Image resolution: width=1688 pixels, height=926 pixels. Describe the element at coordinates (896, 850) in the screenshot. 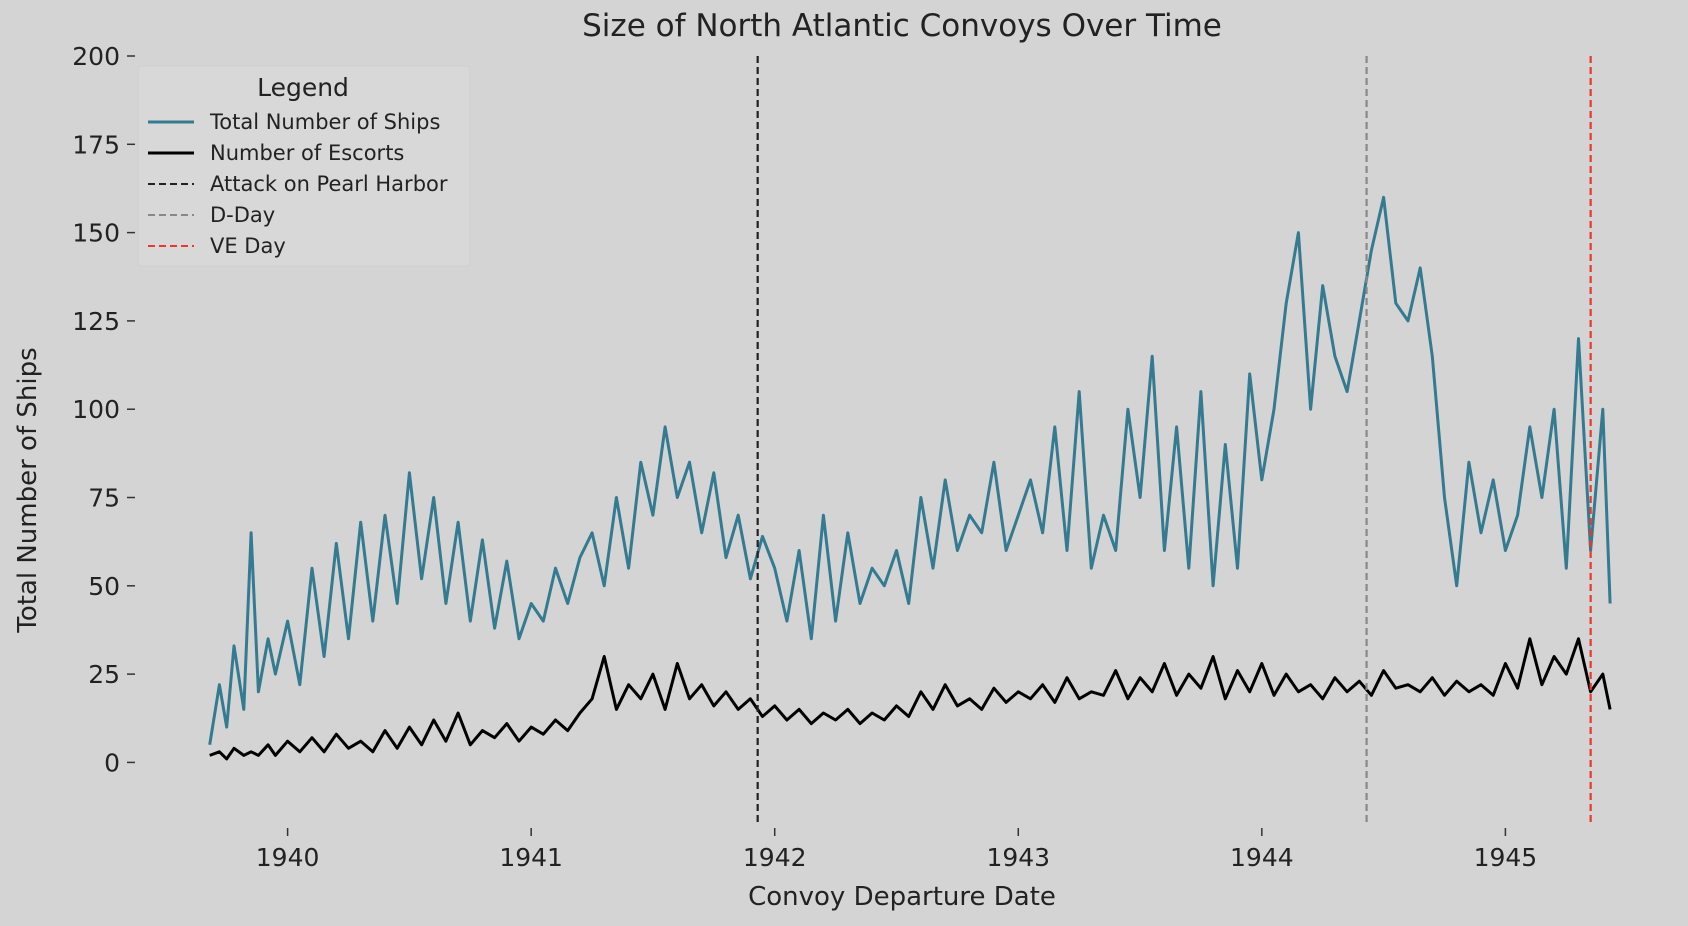

I see `x-axis: 1940 1941 1942 1943 1944 1945` at that location.